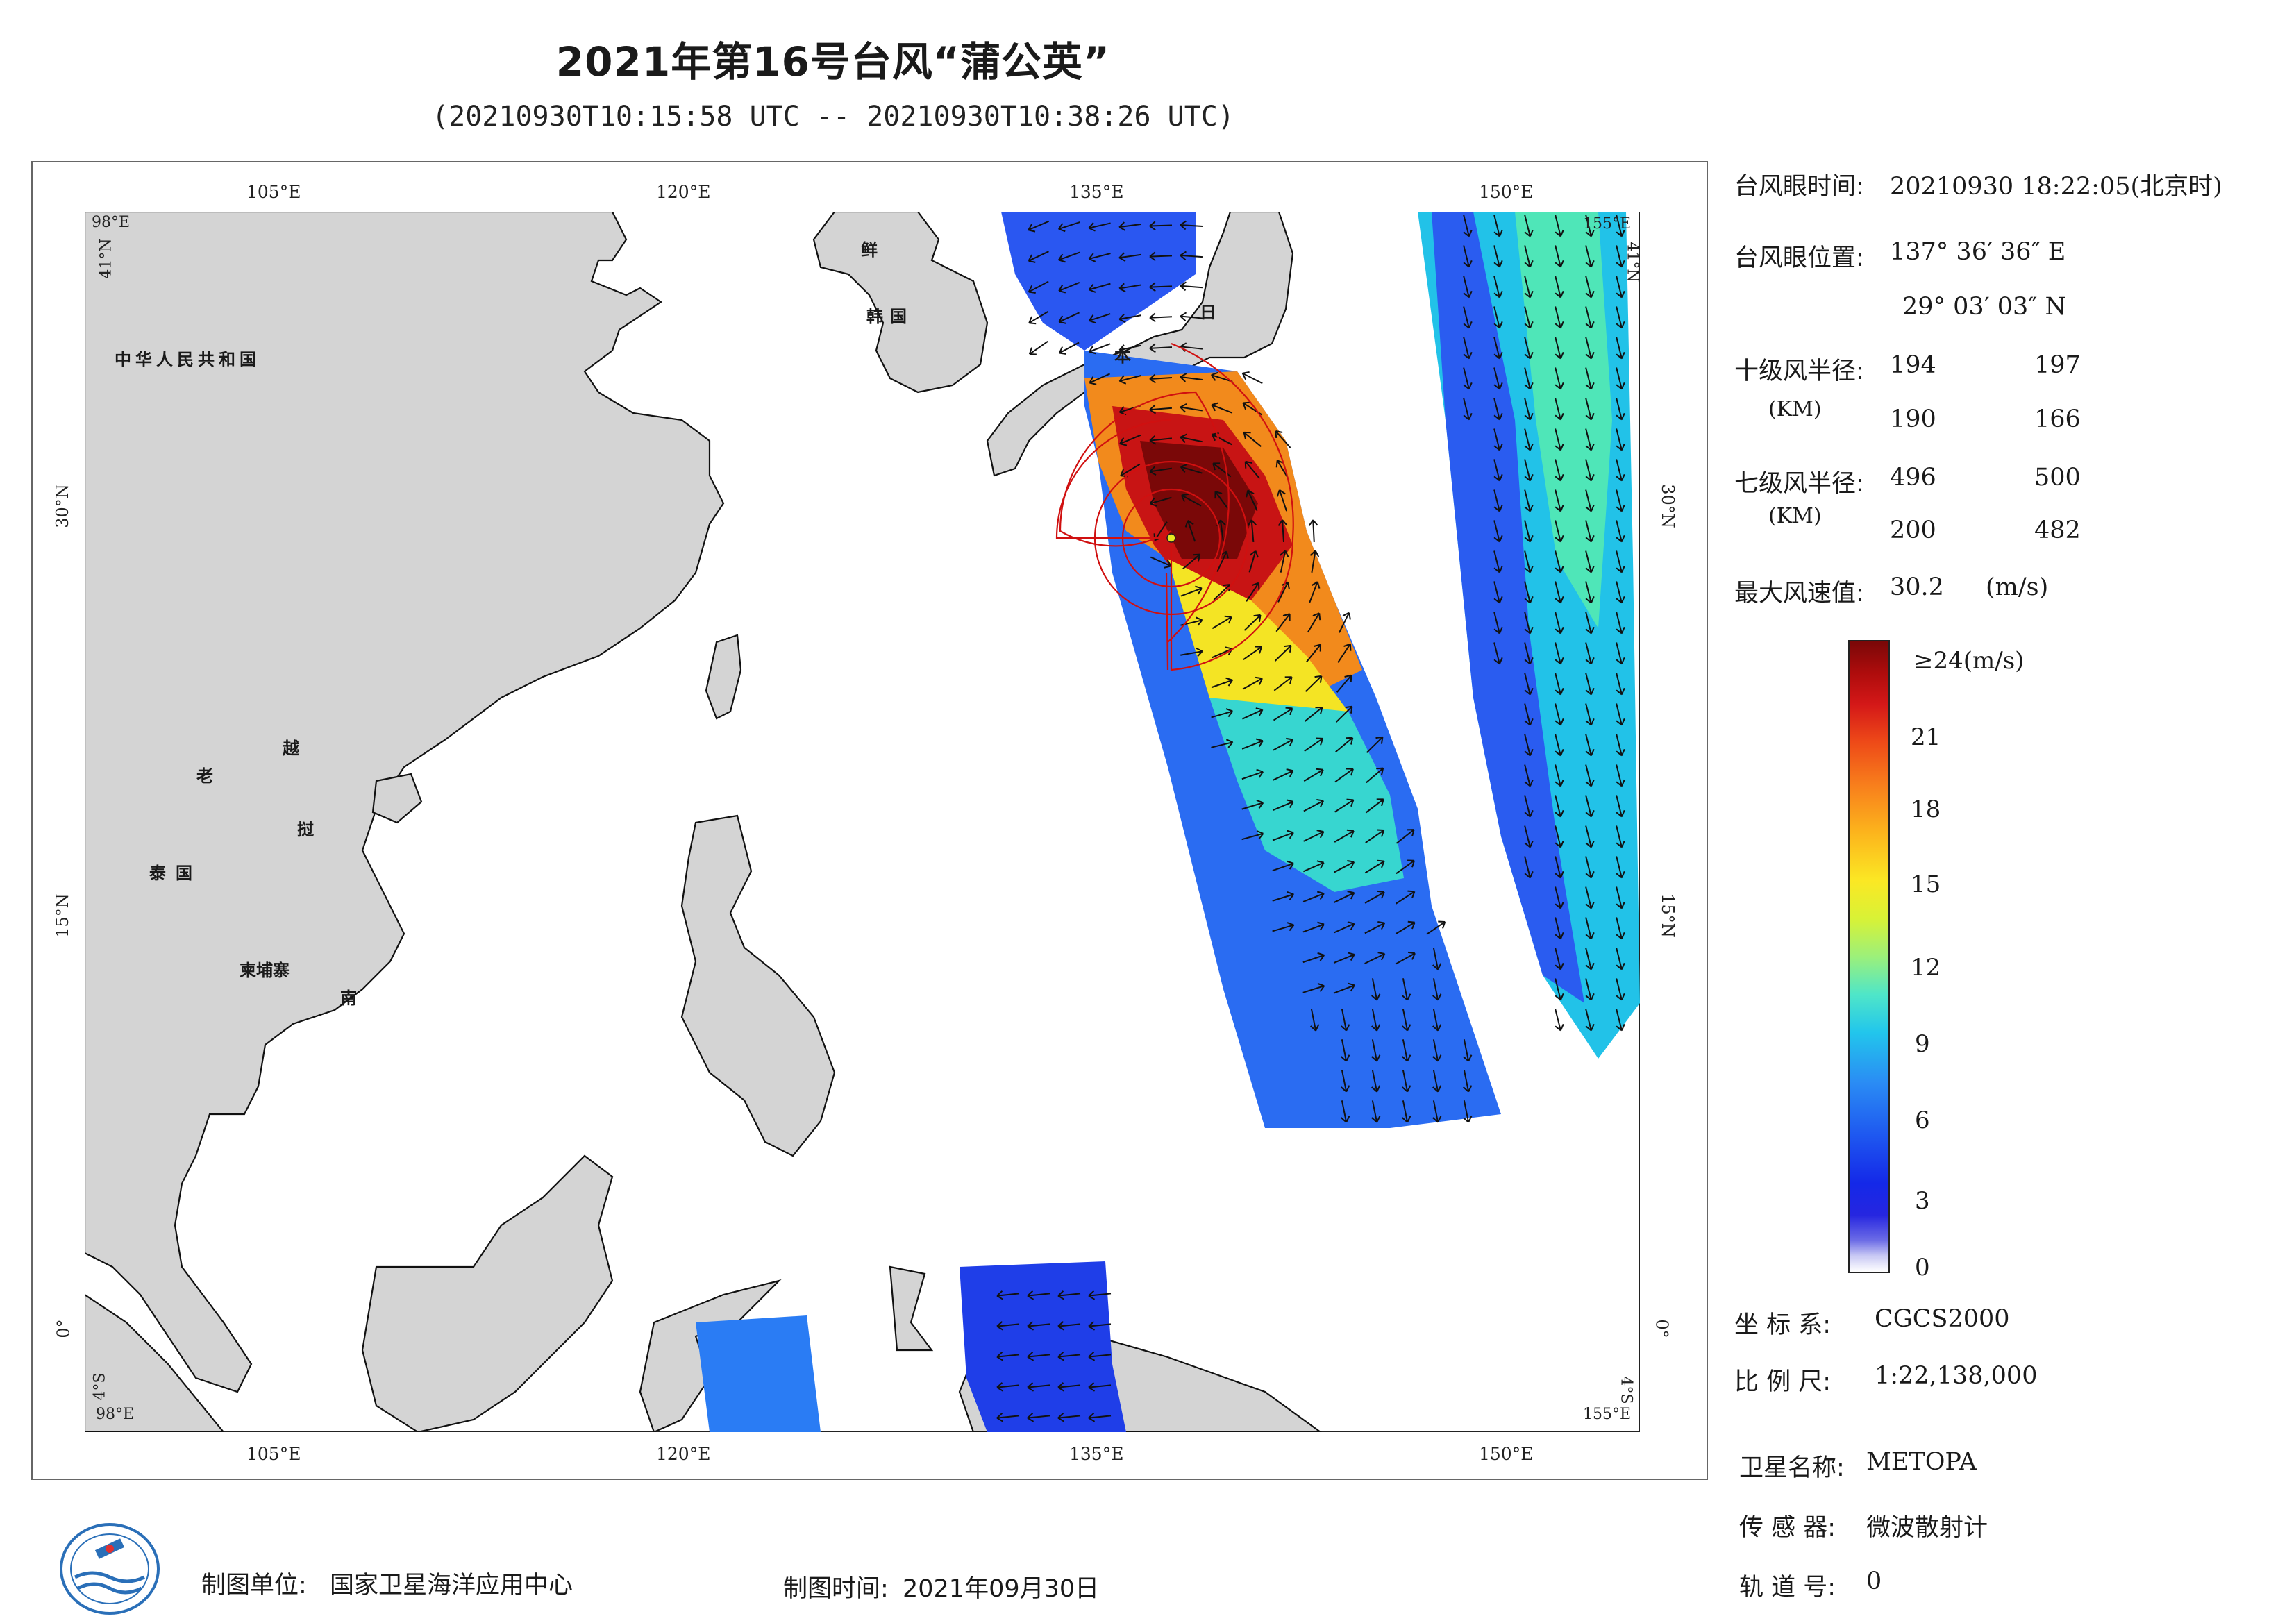 The image size is (2296, 1623). Describe the element at coordinates (1799, 187) in the screenshot. I see `eye-time-label: 台风眼时间:` at that location.